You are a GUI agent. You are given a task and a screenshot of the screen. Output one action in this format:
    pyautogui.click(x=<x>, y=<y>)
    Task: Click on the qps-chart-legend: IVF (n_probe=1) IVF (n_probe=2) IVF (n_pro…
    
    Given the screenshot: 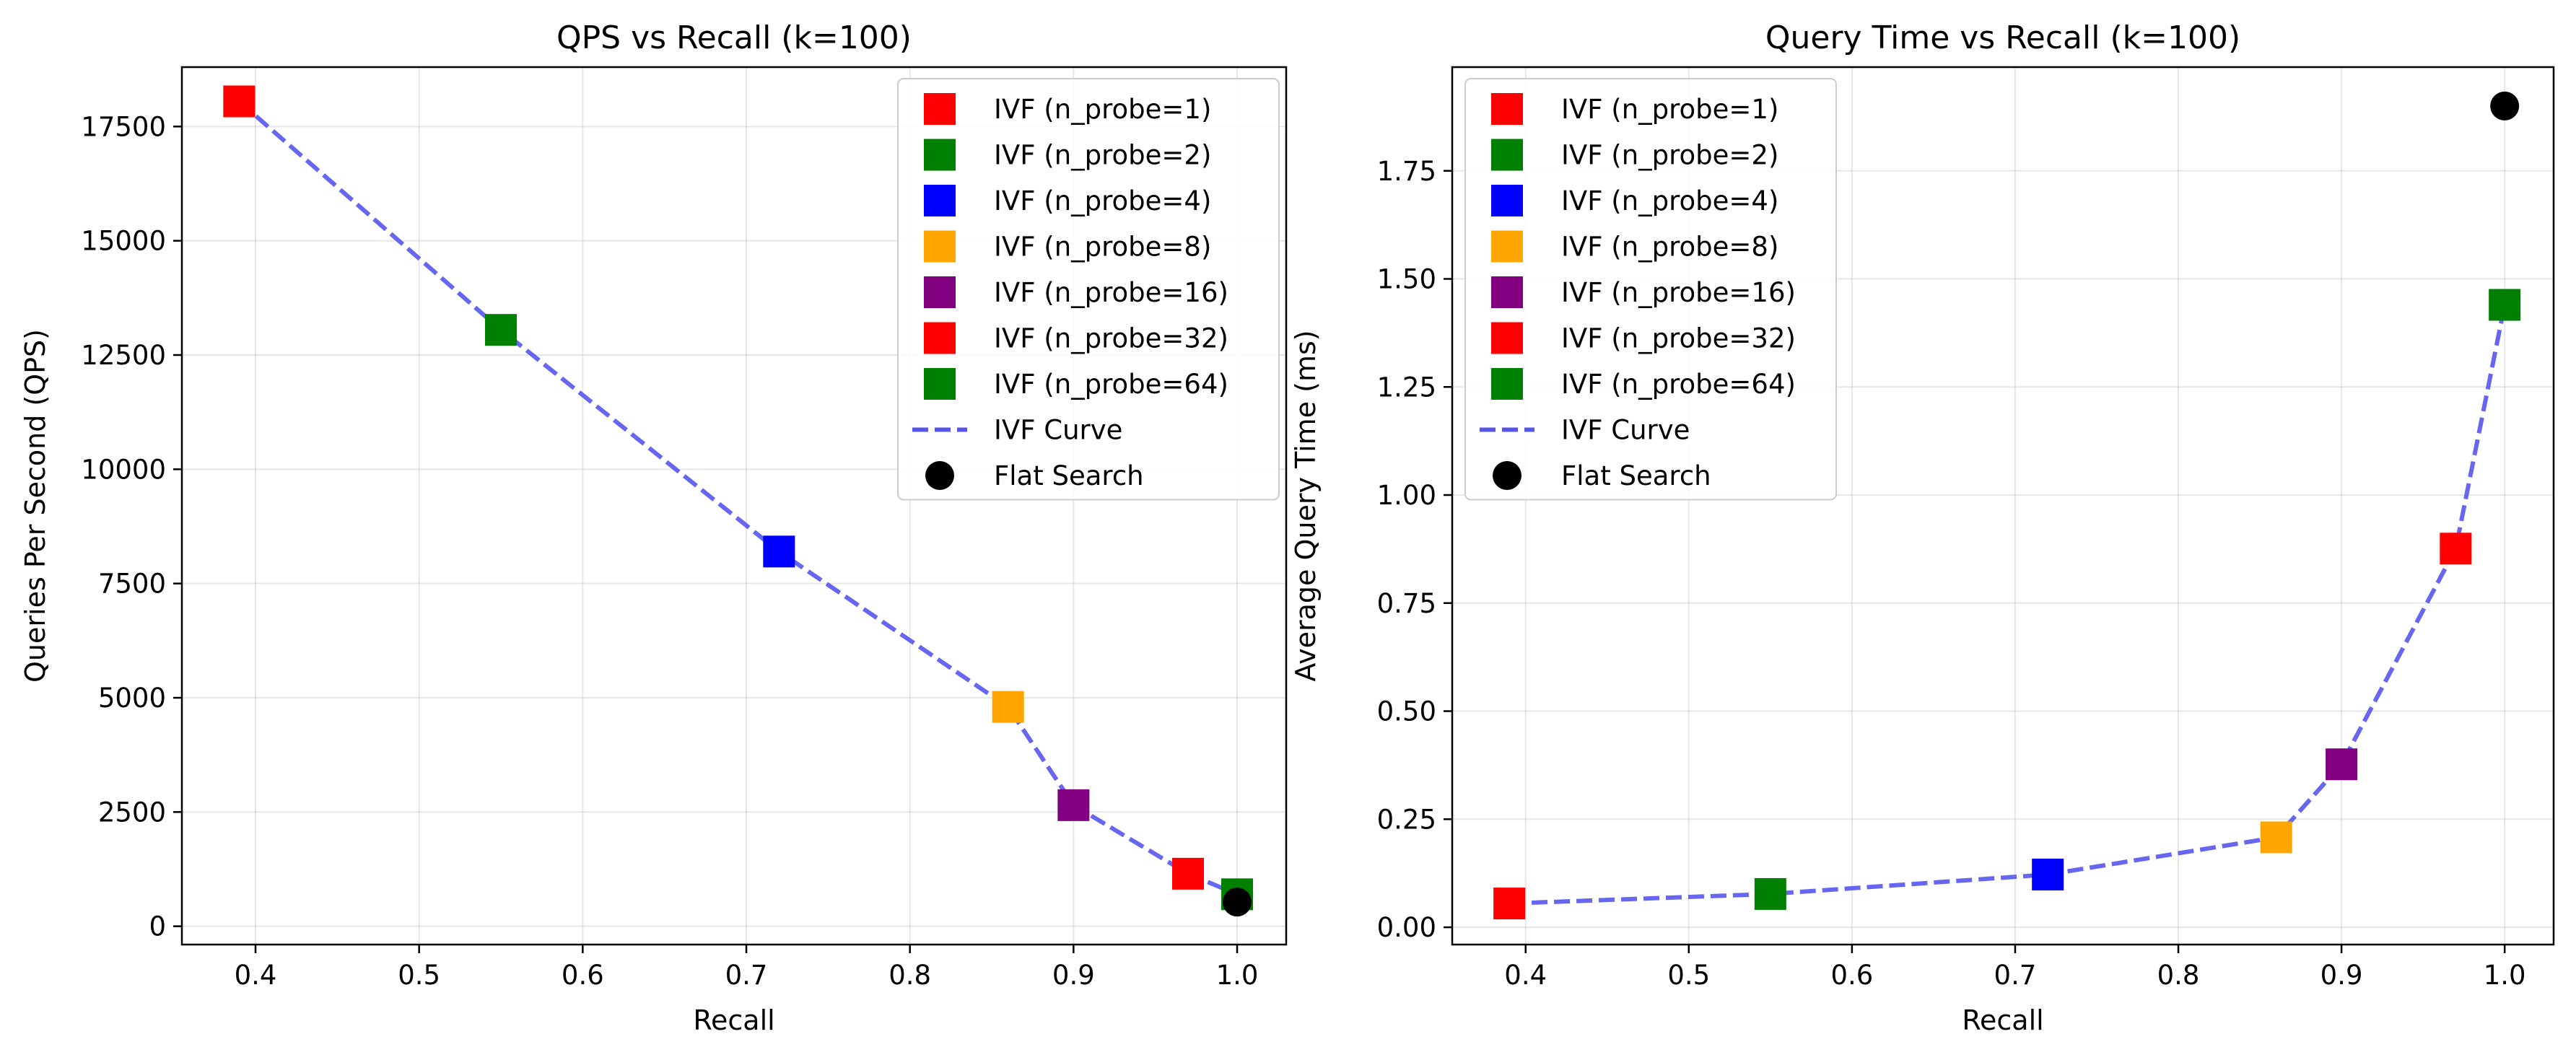 What is the action you would take?
    pyautogui.click(x=1088, y=289)
    